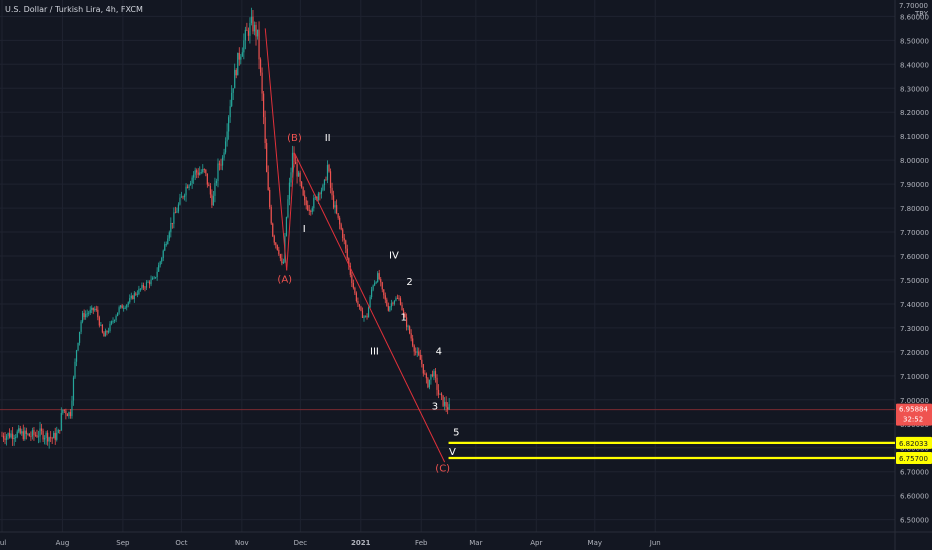  I want to click on currency-label: 7.70000 TRY, so click(913, 10).